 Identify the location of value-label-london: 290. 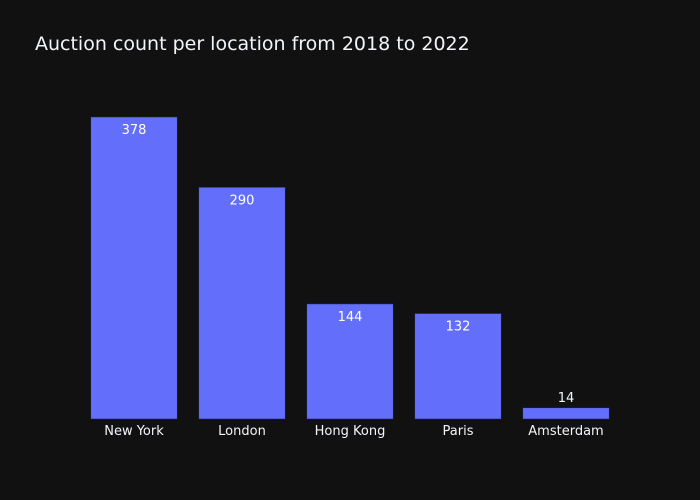
(242, 200).